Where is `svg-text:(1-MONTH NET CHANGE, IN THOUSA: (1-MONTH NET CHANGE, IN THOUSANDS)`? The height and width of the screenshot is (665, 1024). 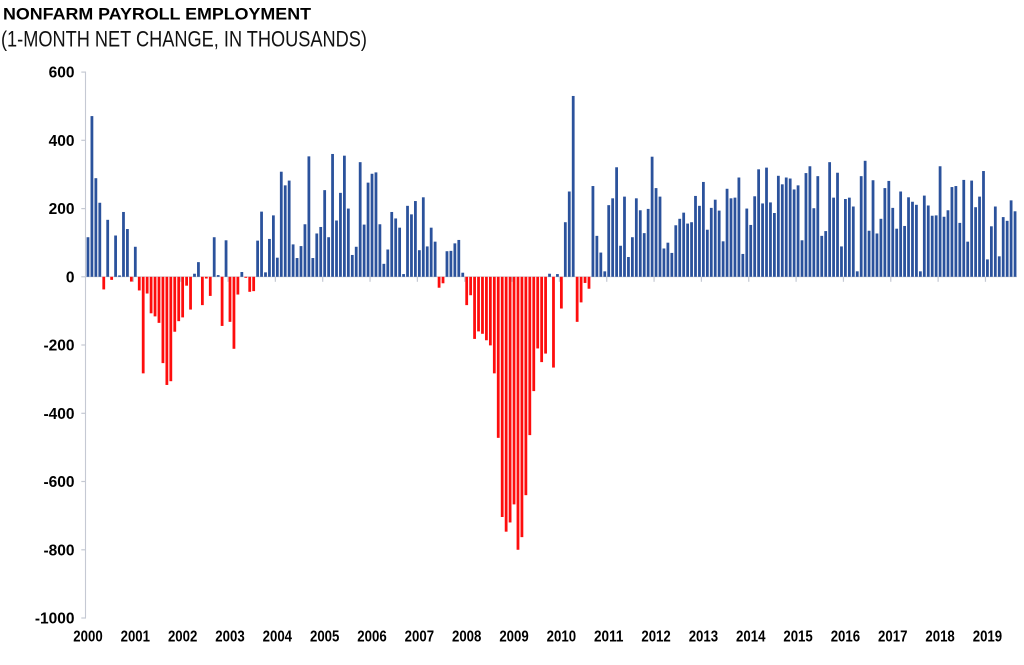 svg-text:(1-MONTH NET CHANGE, IN THOUSA: (1-MONTH NET CHANGE, IN THOUSANDS) is located at coordinates (184, 39).